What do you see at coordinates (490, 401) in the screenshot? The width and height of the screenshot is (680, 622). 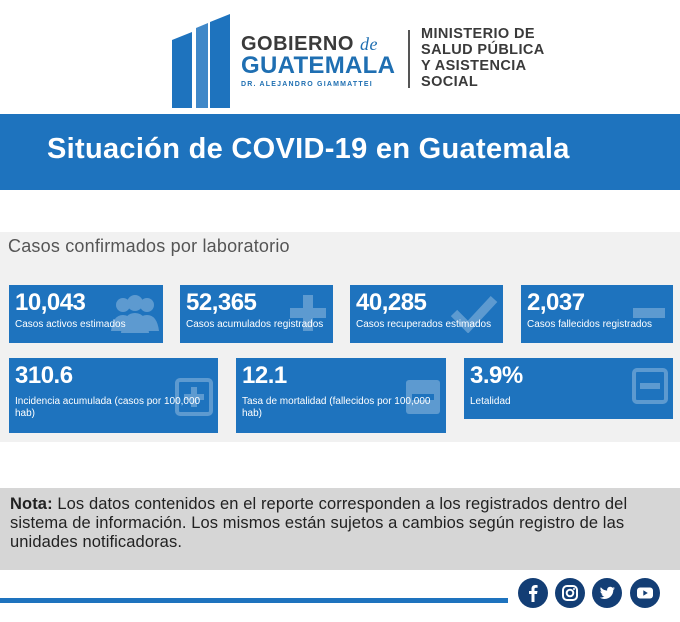 I see `stat-label: Letalidad` at bounding box center [490, 401].